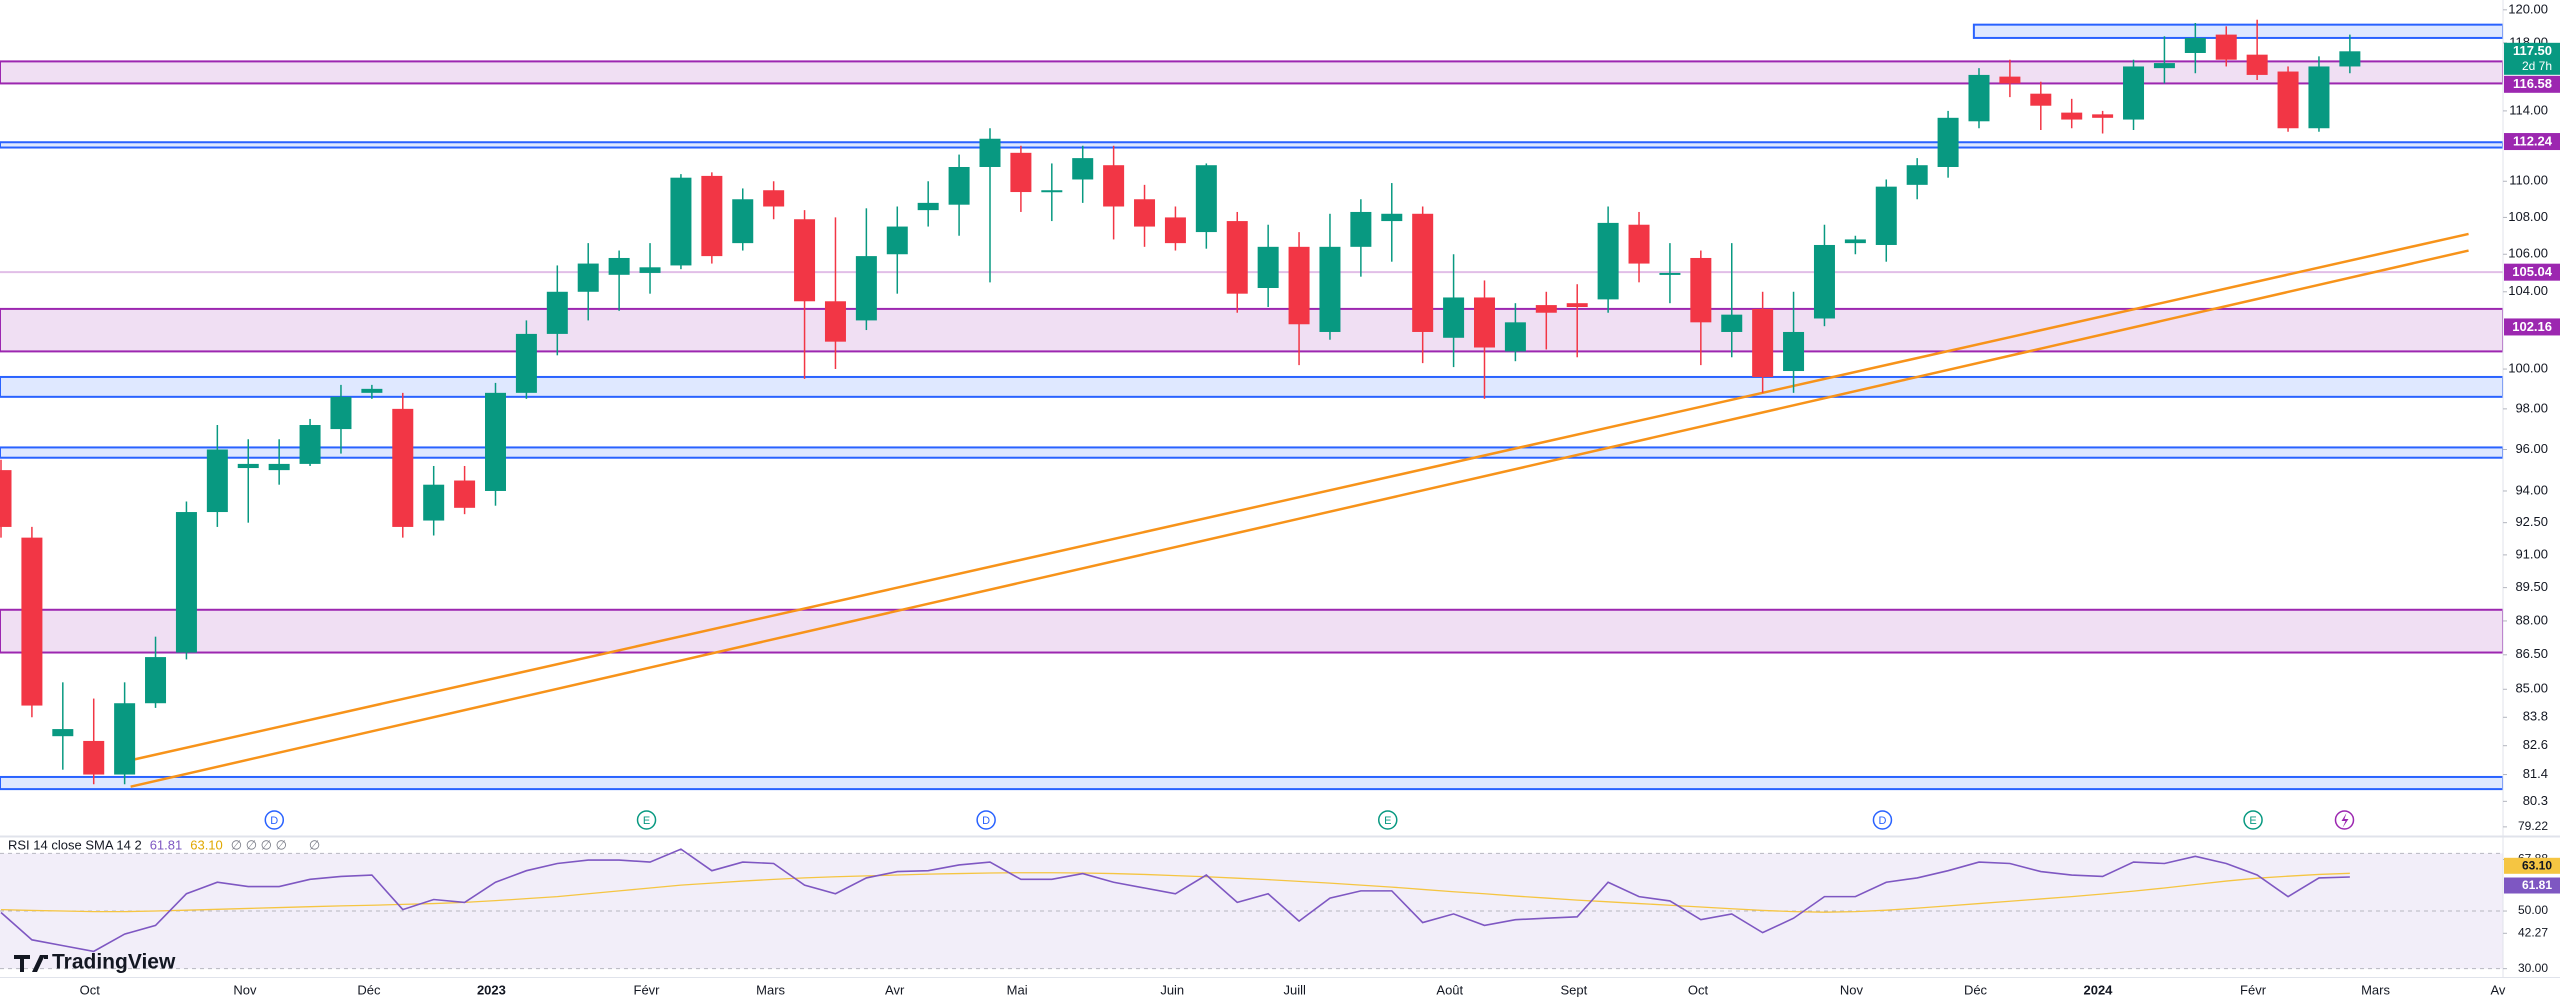 The image size is (2560, 1003). What do you see at coordinates (2531, 653) in the screenshot?
I see `y-tick-label: 86.50` at bounding box center [2531, 653].